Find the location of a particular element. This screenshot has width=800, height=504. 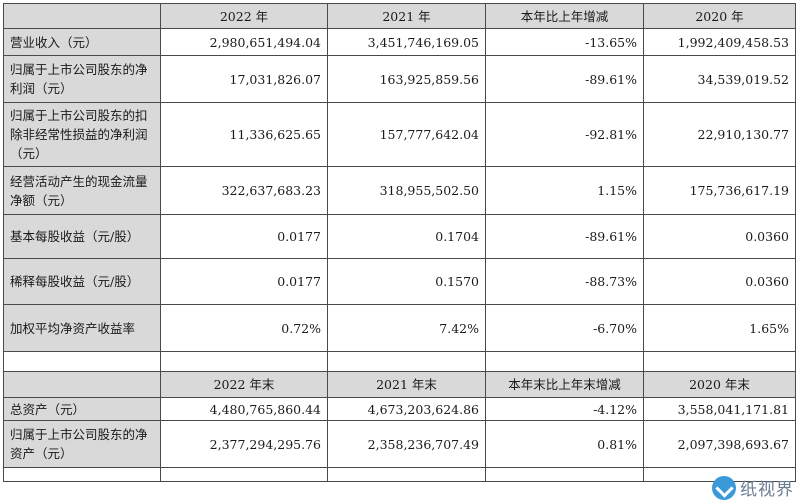

row-label: 总资产（元） is located at coordinates (82, 409).